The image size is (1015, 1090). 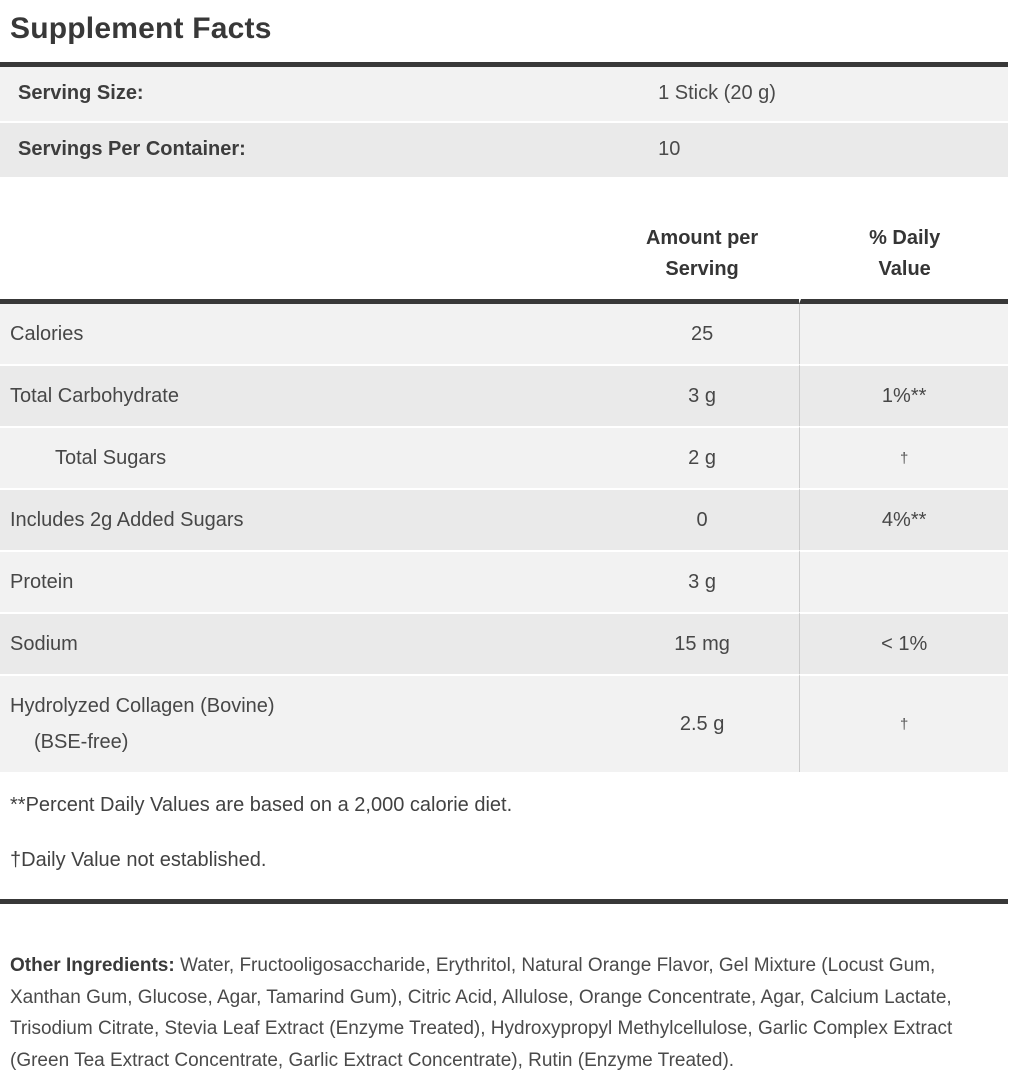 I want to click on other-ingredients-label: Other Ingredients:, so click(x=92, y=965).